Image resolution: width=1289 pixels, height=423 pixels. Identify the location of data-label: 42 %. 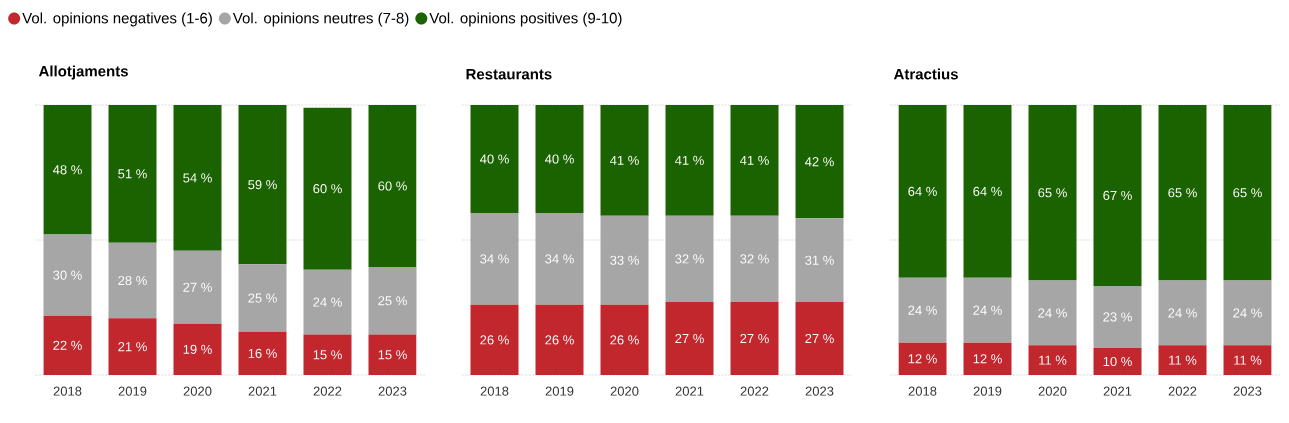
(819, 162).